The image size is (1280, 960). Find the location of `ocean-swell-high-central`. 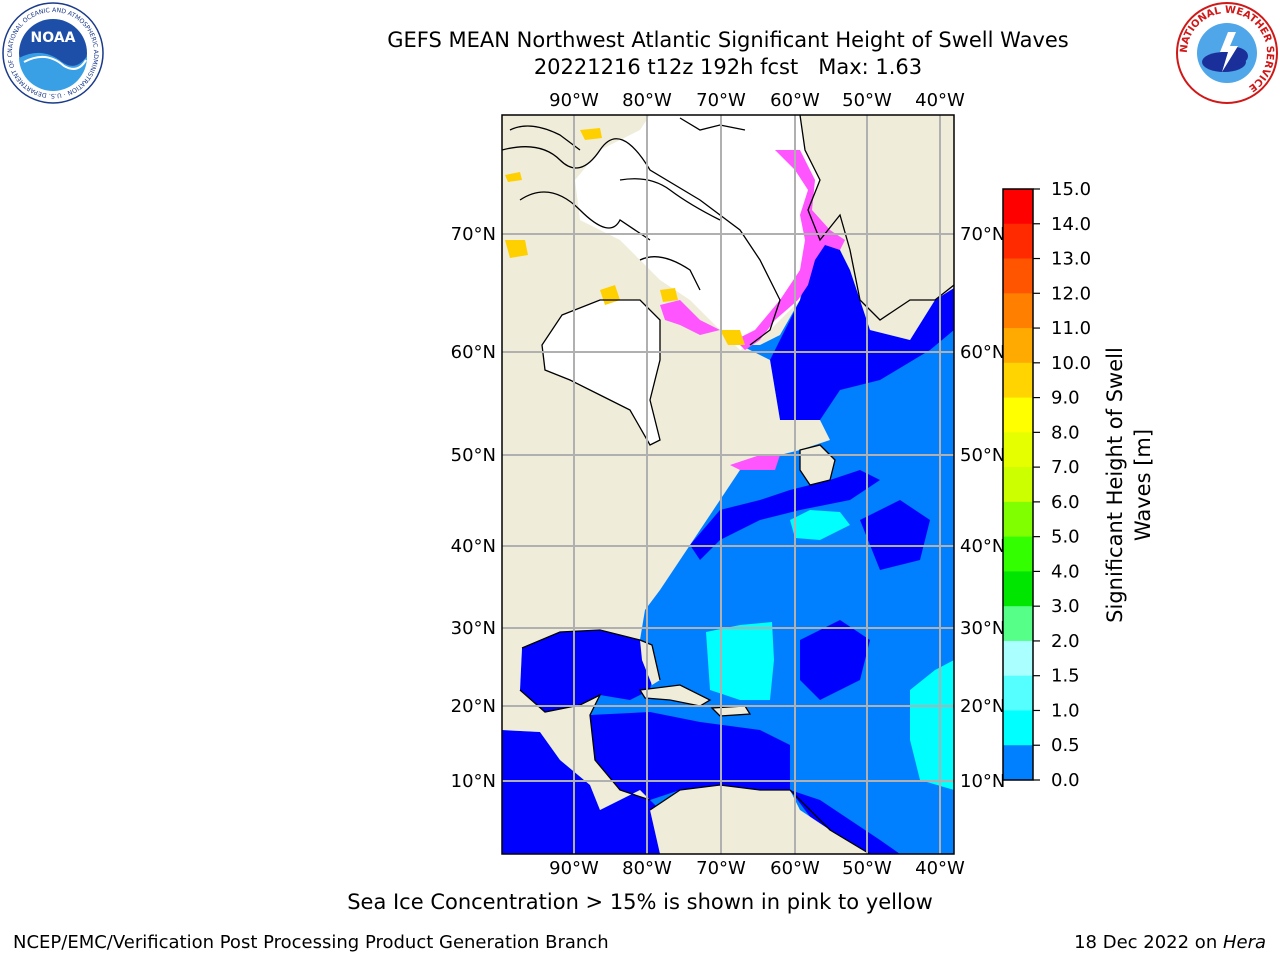

ocean-swell-high-central is located at coordinates (740, 661).